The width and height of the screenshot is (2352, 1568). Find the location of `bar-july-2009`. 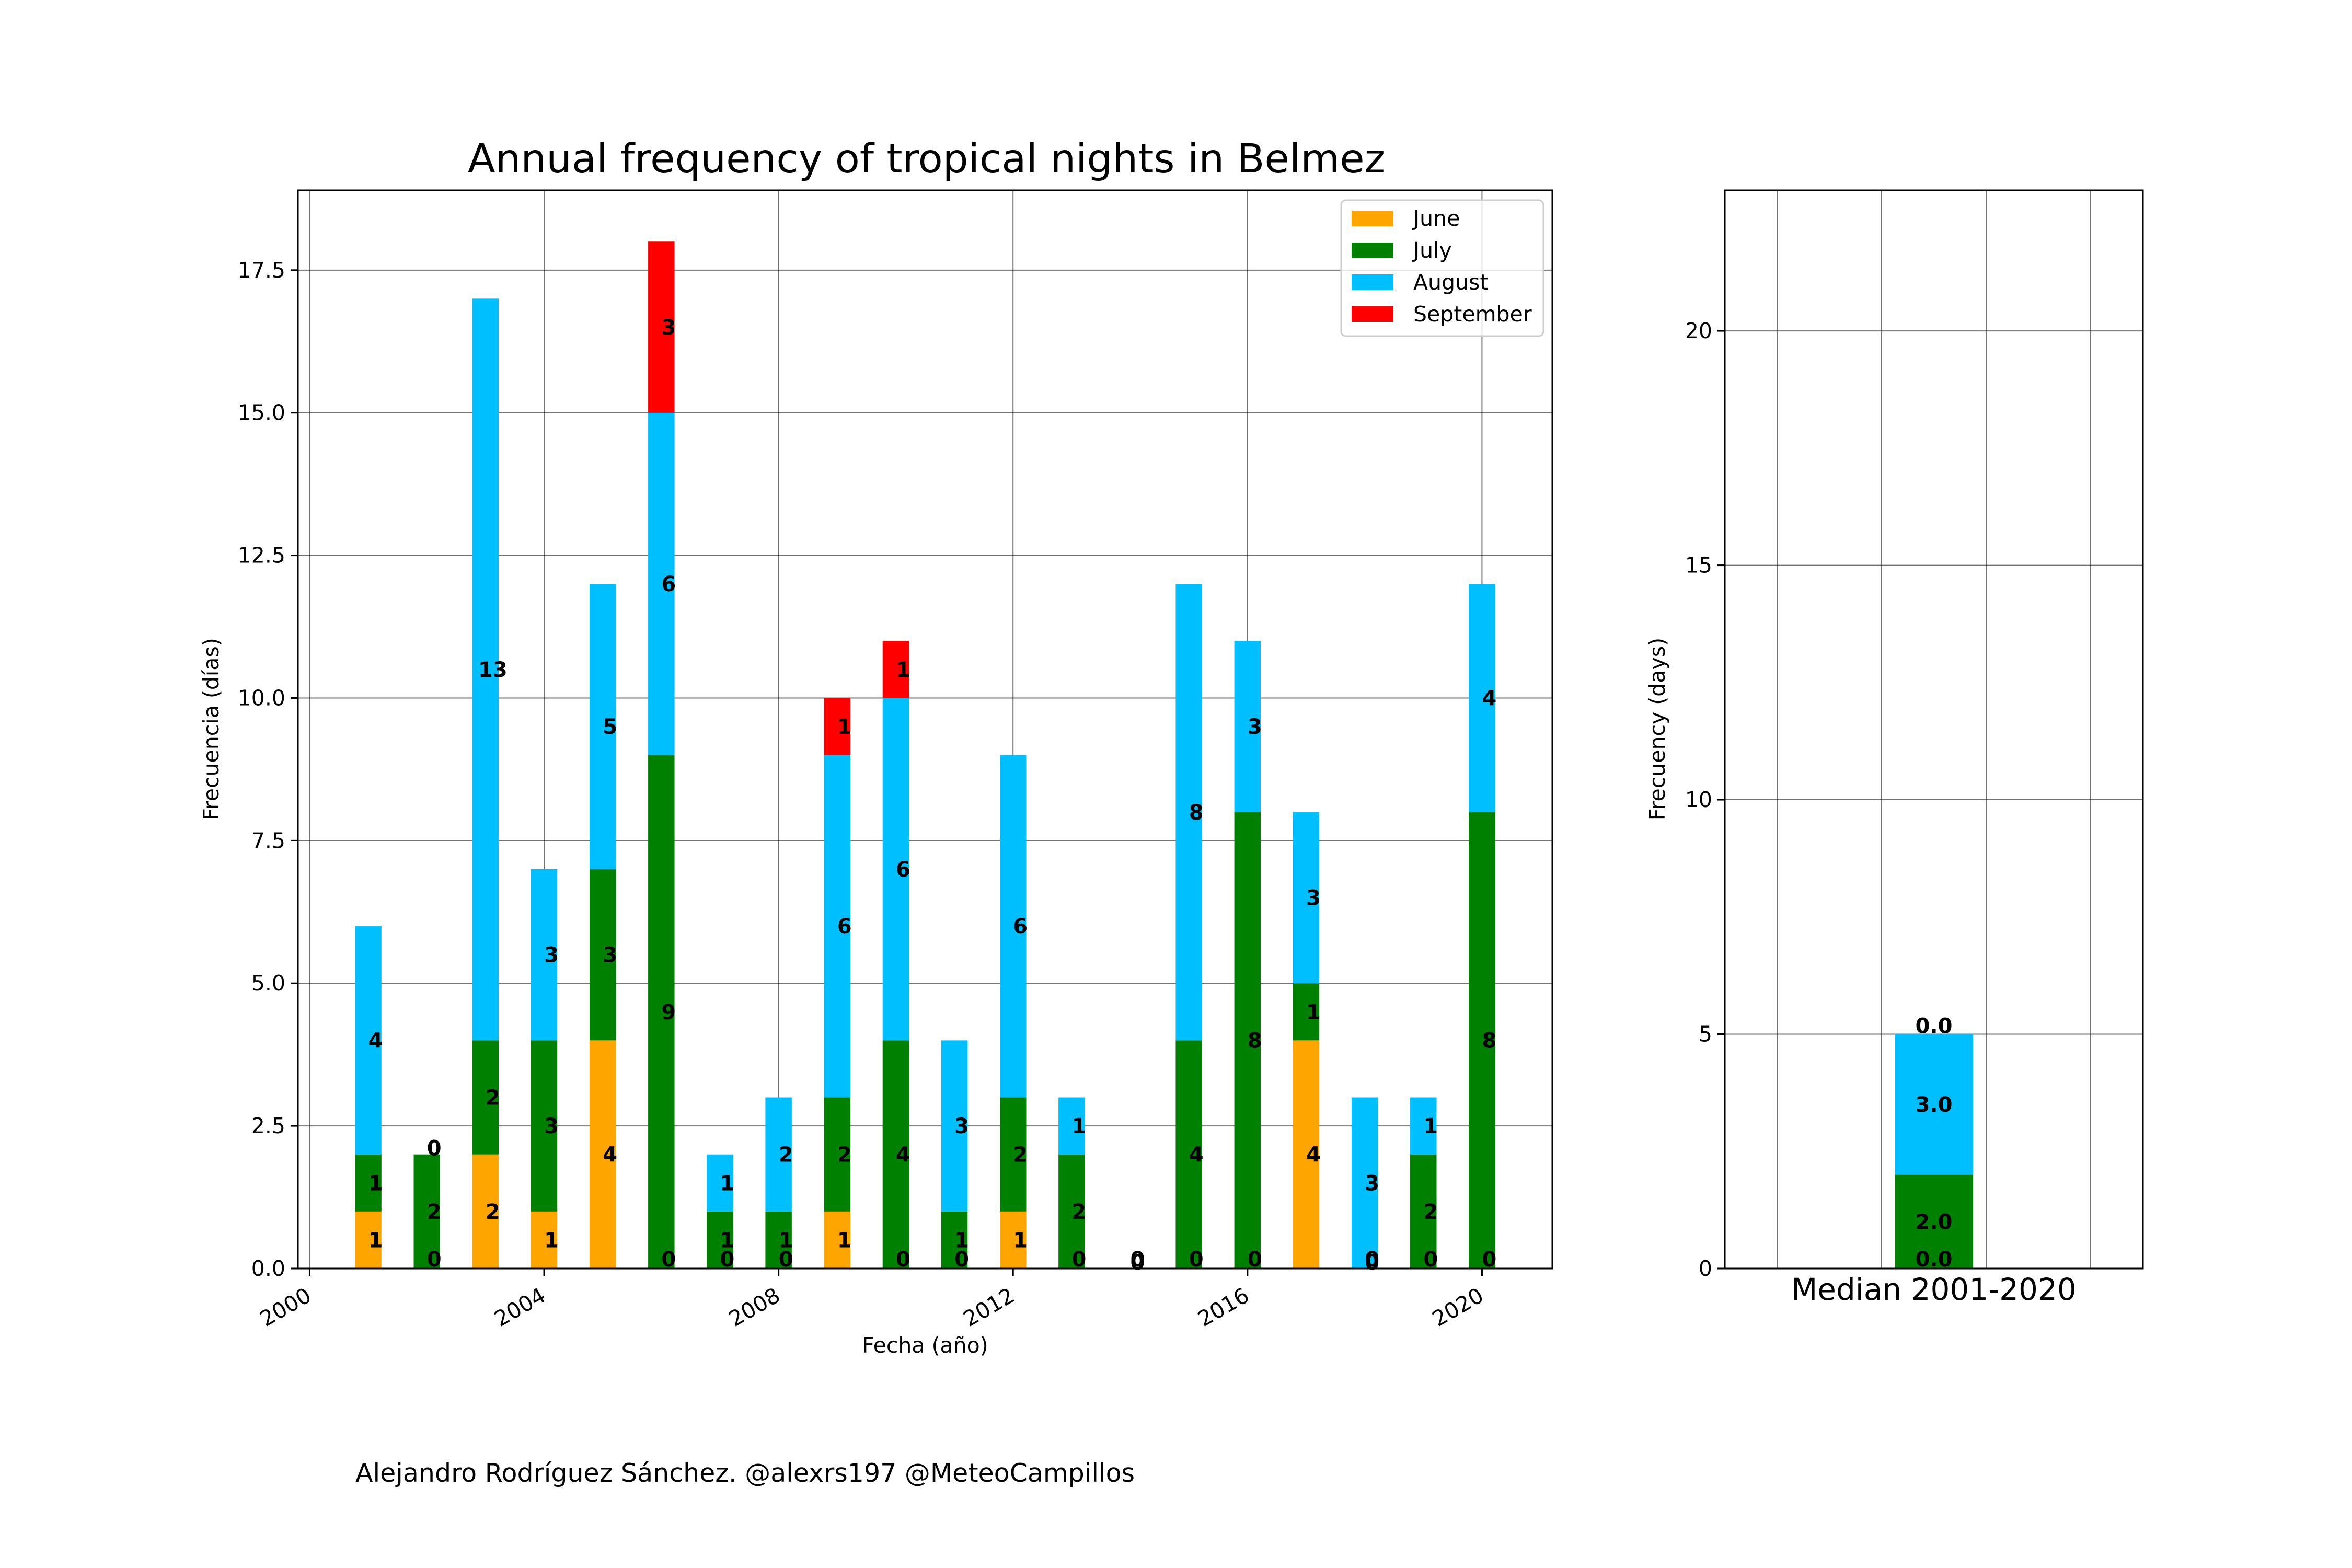

bar-july-2009 is located at coordinates (837, 1154).